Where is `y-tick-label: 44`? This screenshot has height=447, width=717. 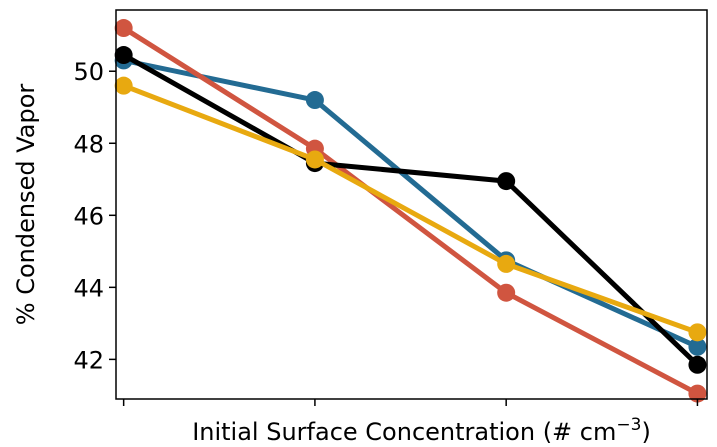
y-tick-label: 44 is located at coordinates (88, 288).